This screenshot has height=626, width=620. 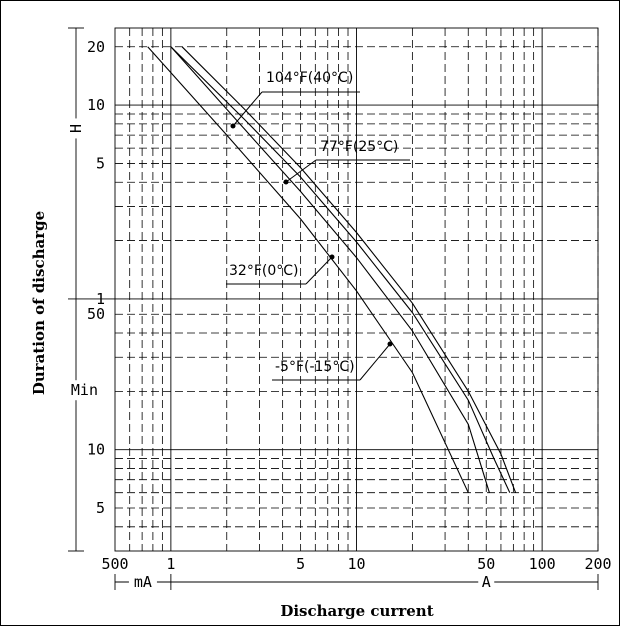 I want to click on y-tick-label-minutes: 10, so click(x=96, y=450).